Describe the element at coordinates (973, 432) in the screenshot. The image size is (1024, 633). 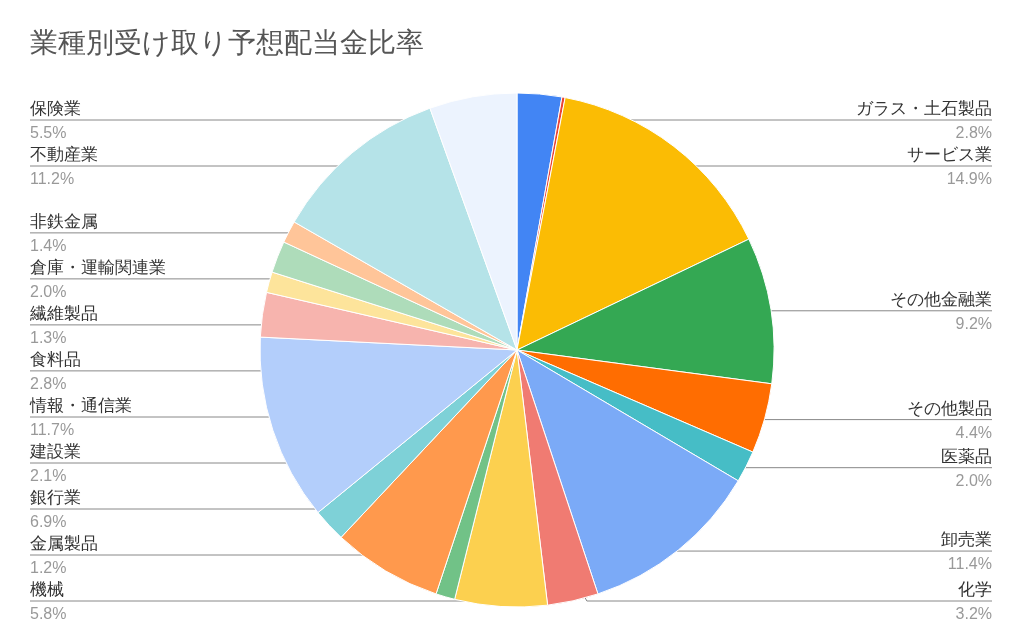
I see `data-label: 4.4%` at that location.